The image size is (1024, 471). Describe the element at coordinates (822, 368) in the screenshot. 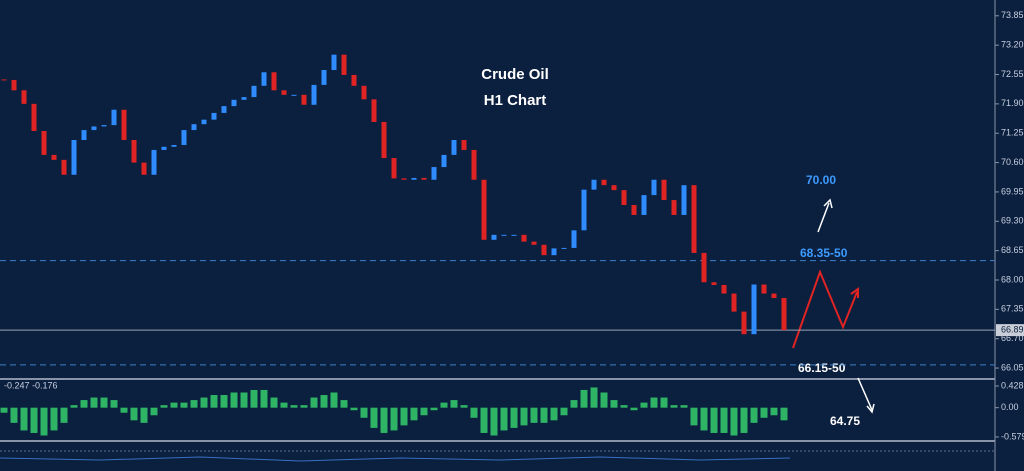

I see `annotation: 66.15-50` at that location.